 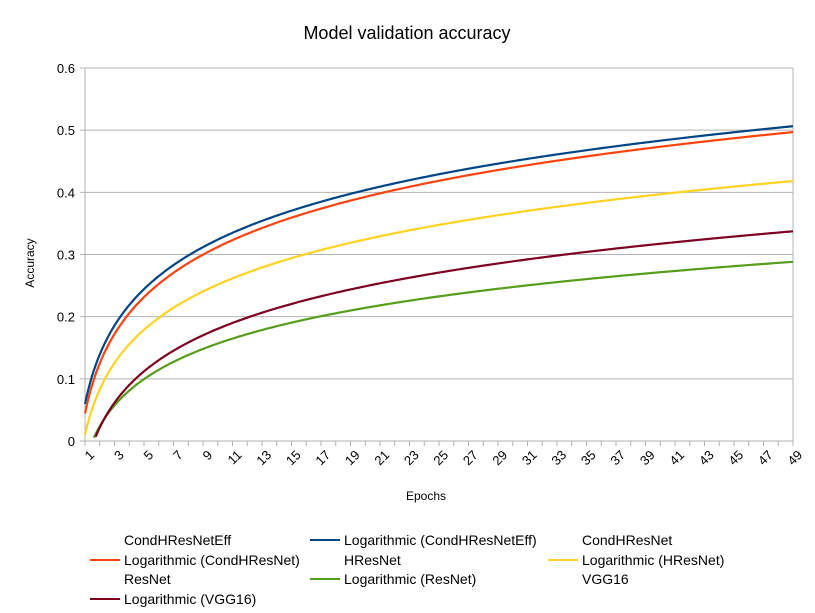 I want to click on legend-item: Logarithmic (HResNet), so click(x=636, y=560).